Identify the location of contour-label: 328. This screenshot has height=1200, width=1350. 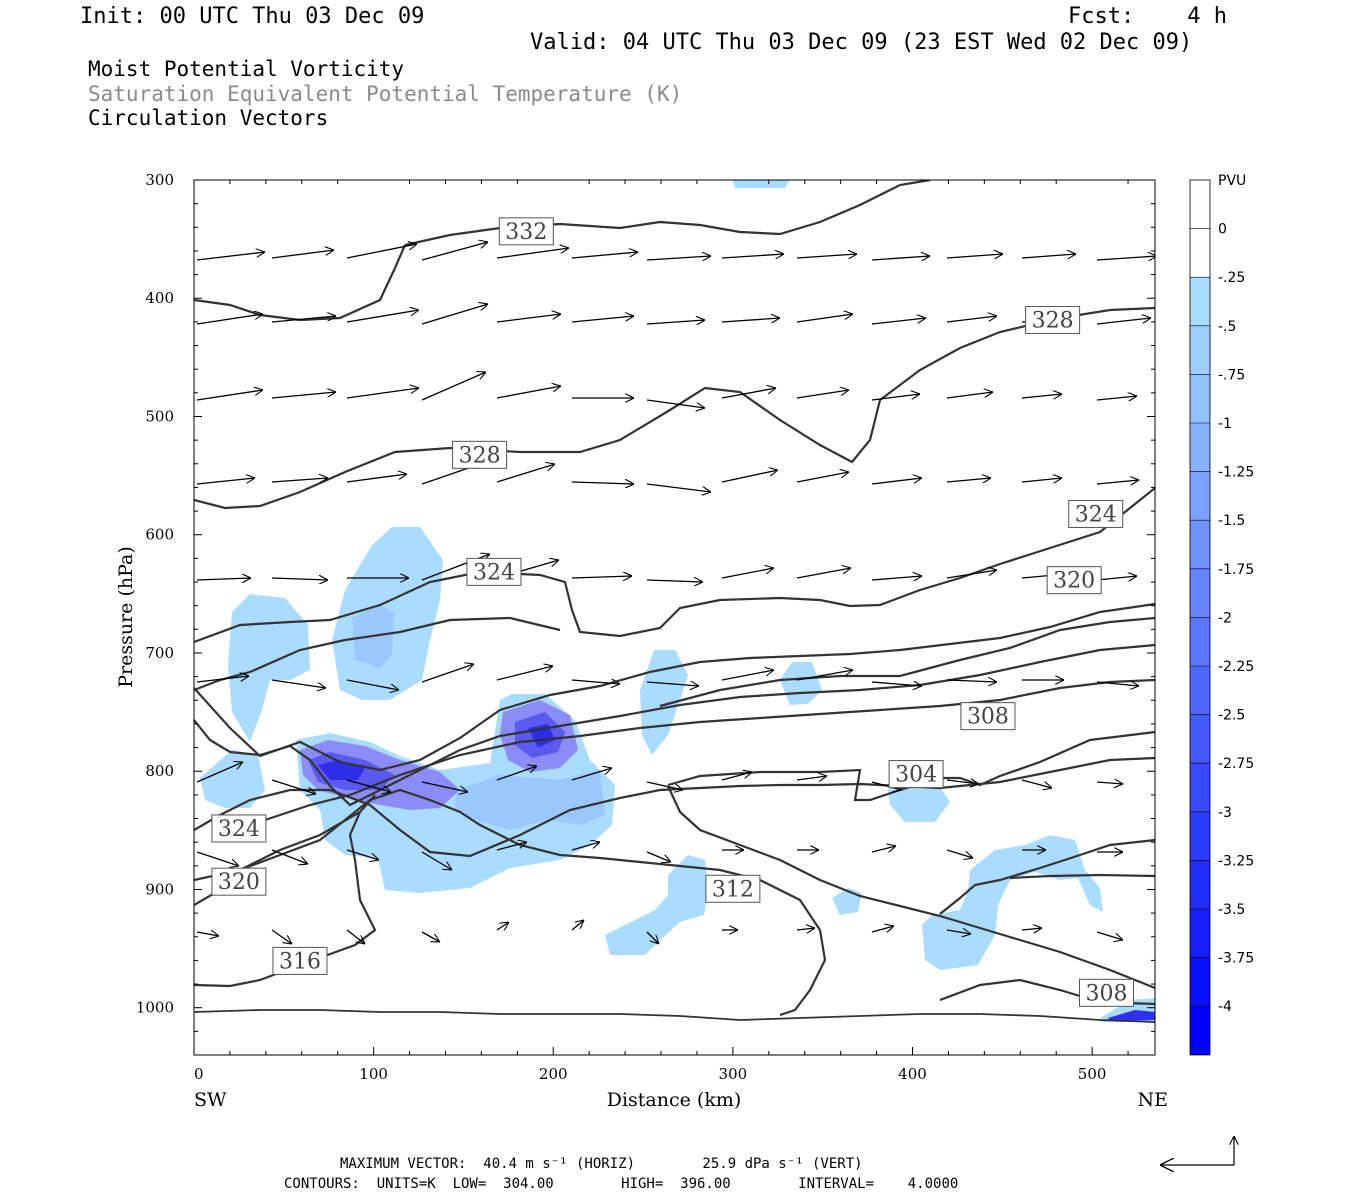
(480, 454).